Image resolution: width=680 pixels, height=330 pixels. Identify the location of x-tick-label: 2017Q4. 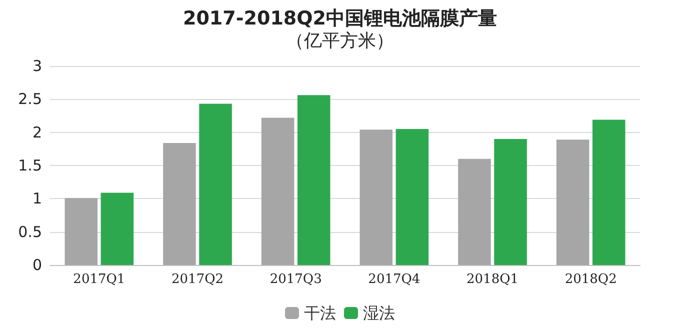
(394, 279).